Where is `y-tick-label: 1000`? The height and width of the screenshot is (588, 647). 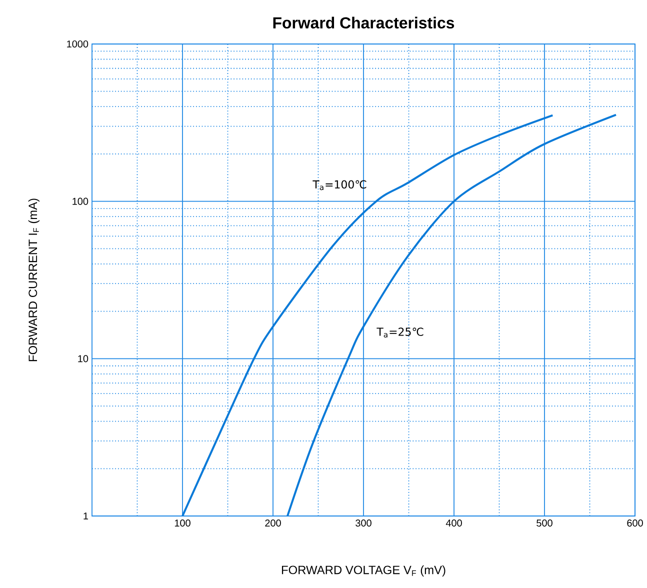 y-tick-label: 1000 is located at coordinates (77, 44).